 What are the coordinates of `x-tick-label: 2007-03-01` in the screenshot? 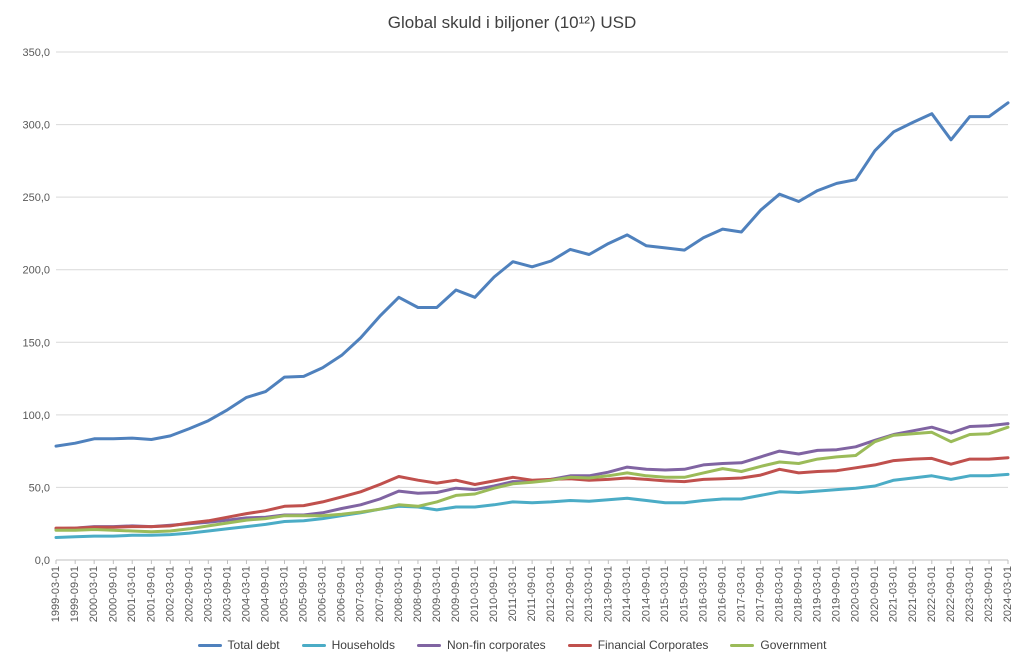 It's located at (361, 594).